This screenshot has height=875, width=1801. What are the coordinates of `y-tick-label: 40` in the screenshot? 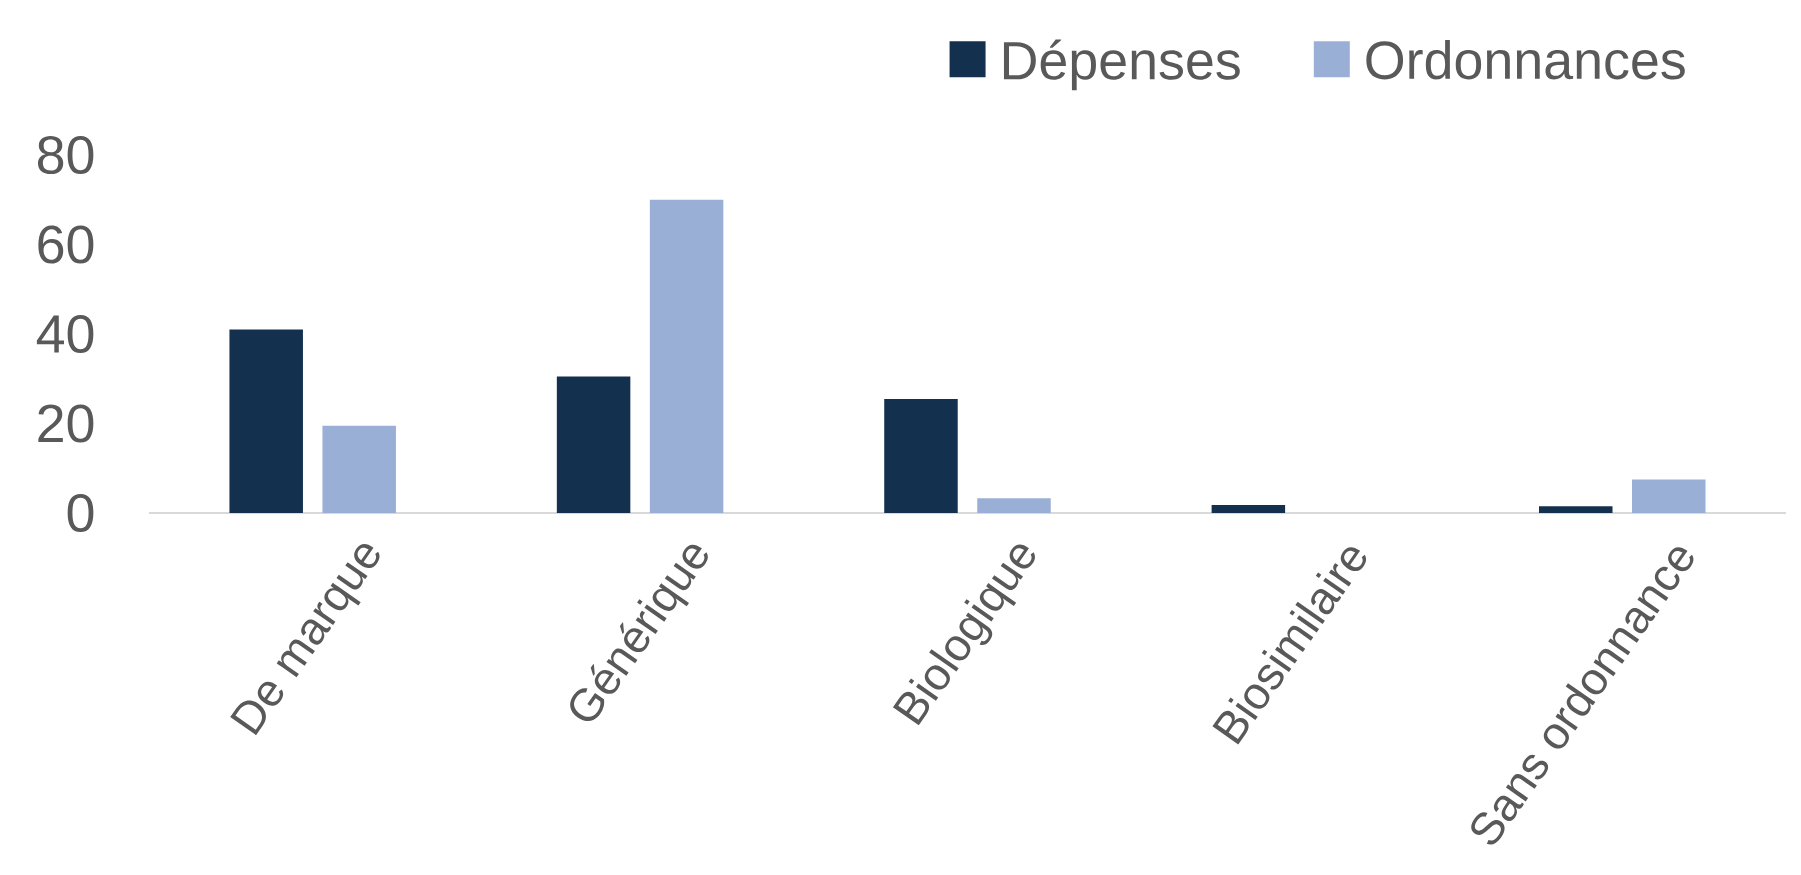 It's located at (65, 334).